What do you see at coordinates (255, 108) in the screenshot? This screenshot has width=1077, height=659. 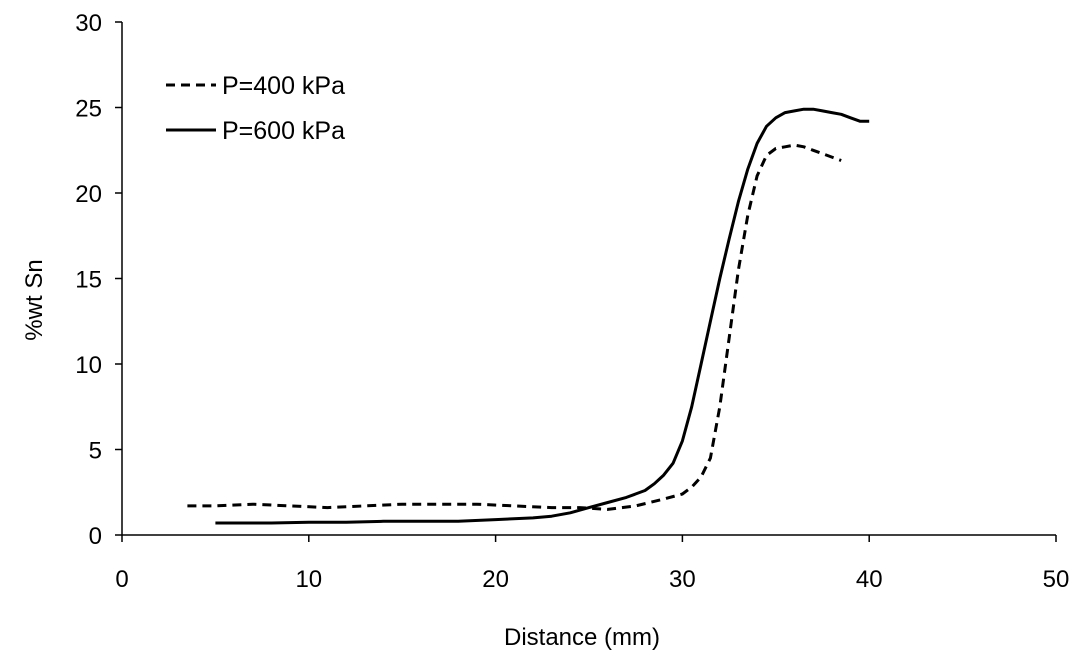 I see `legend: P=400 kPa P=600 kPa` at bounding box center [255, 108].